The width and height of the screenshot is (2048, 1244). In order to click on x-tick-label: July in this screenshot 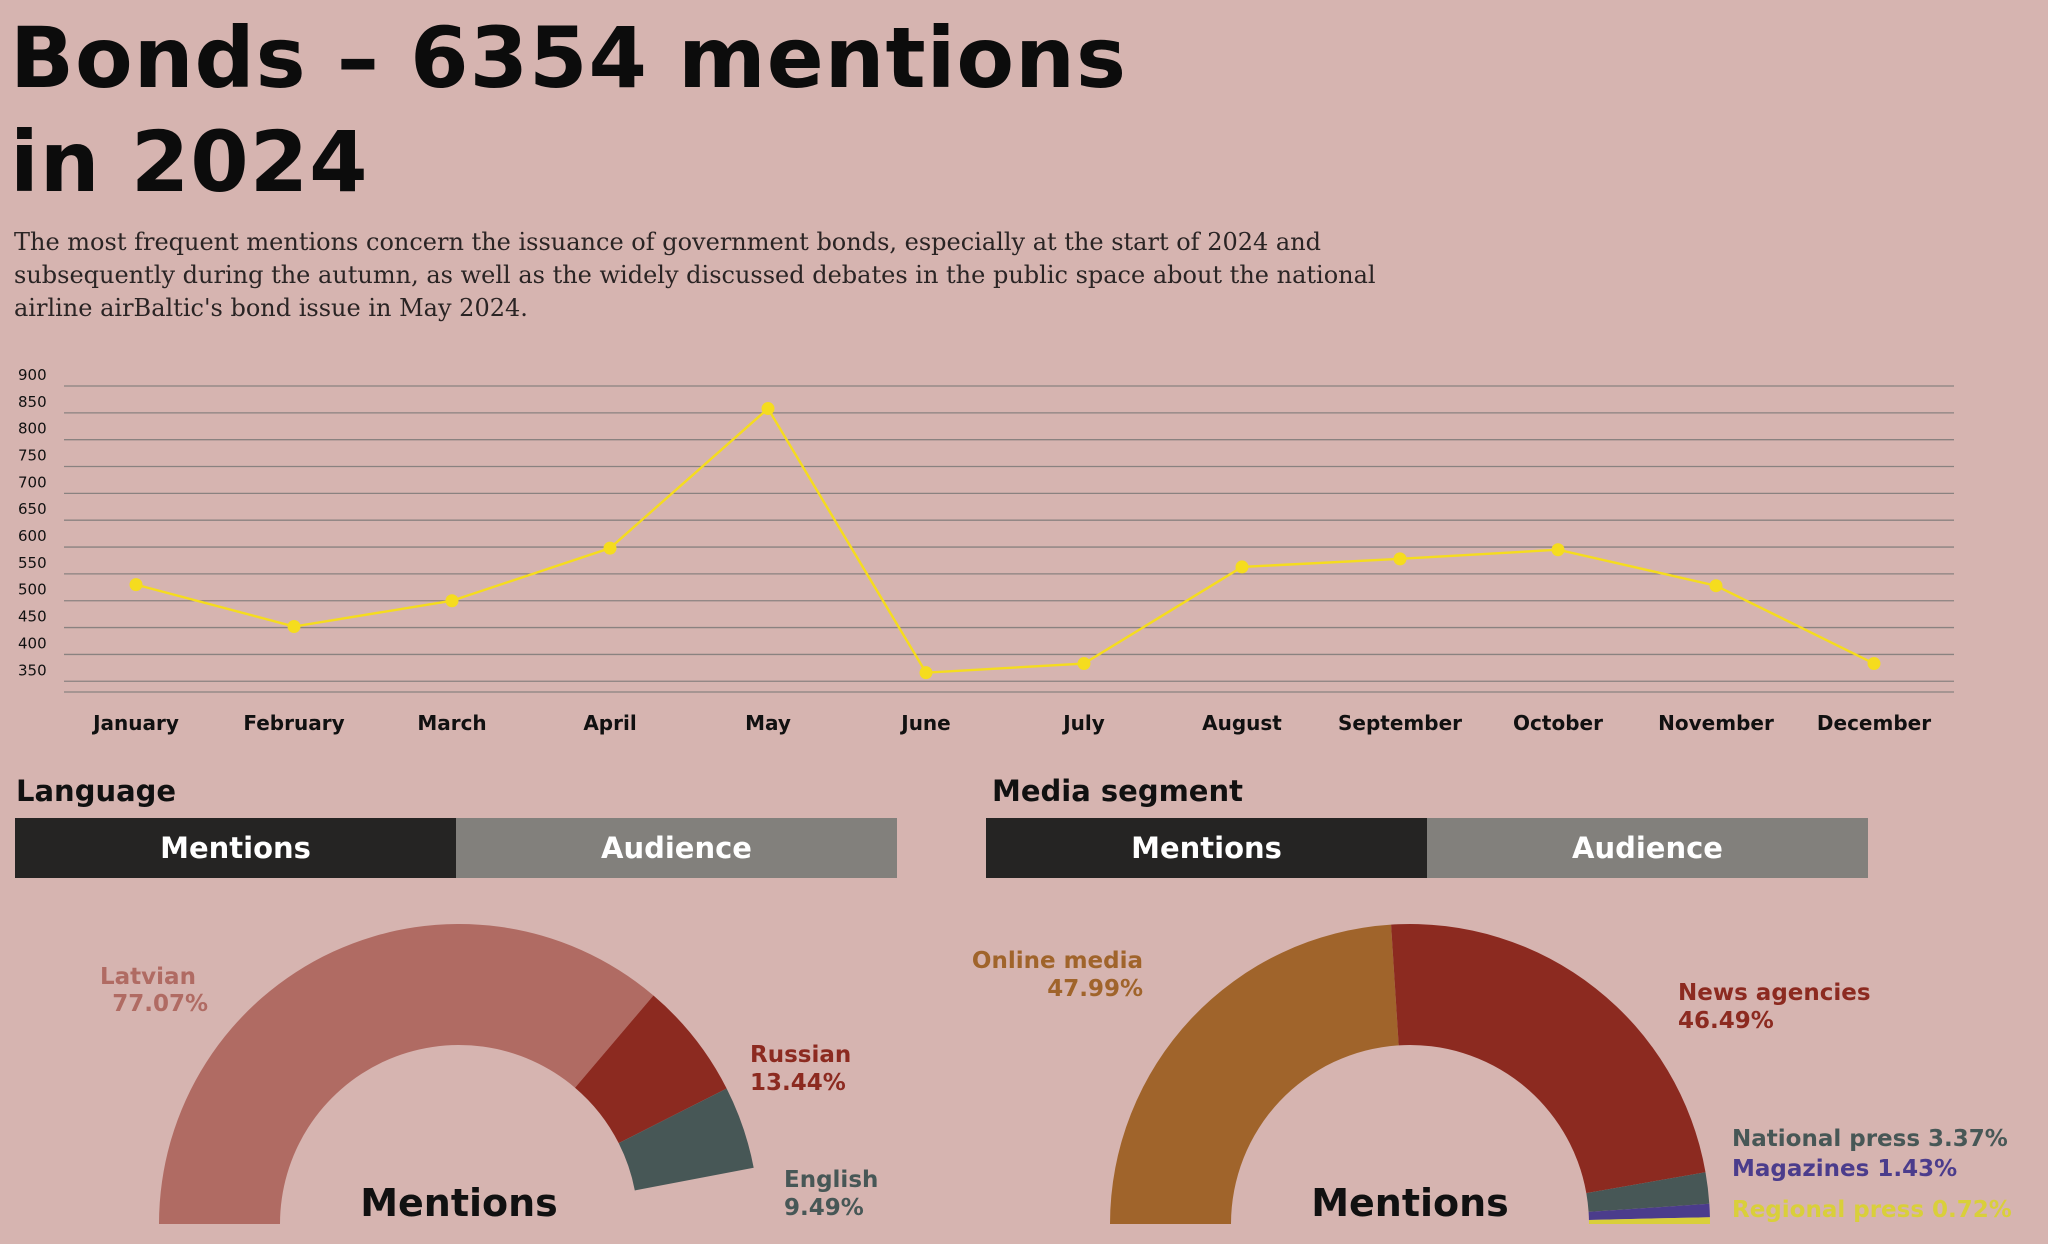, I will do `click(1083, 723)`.